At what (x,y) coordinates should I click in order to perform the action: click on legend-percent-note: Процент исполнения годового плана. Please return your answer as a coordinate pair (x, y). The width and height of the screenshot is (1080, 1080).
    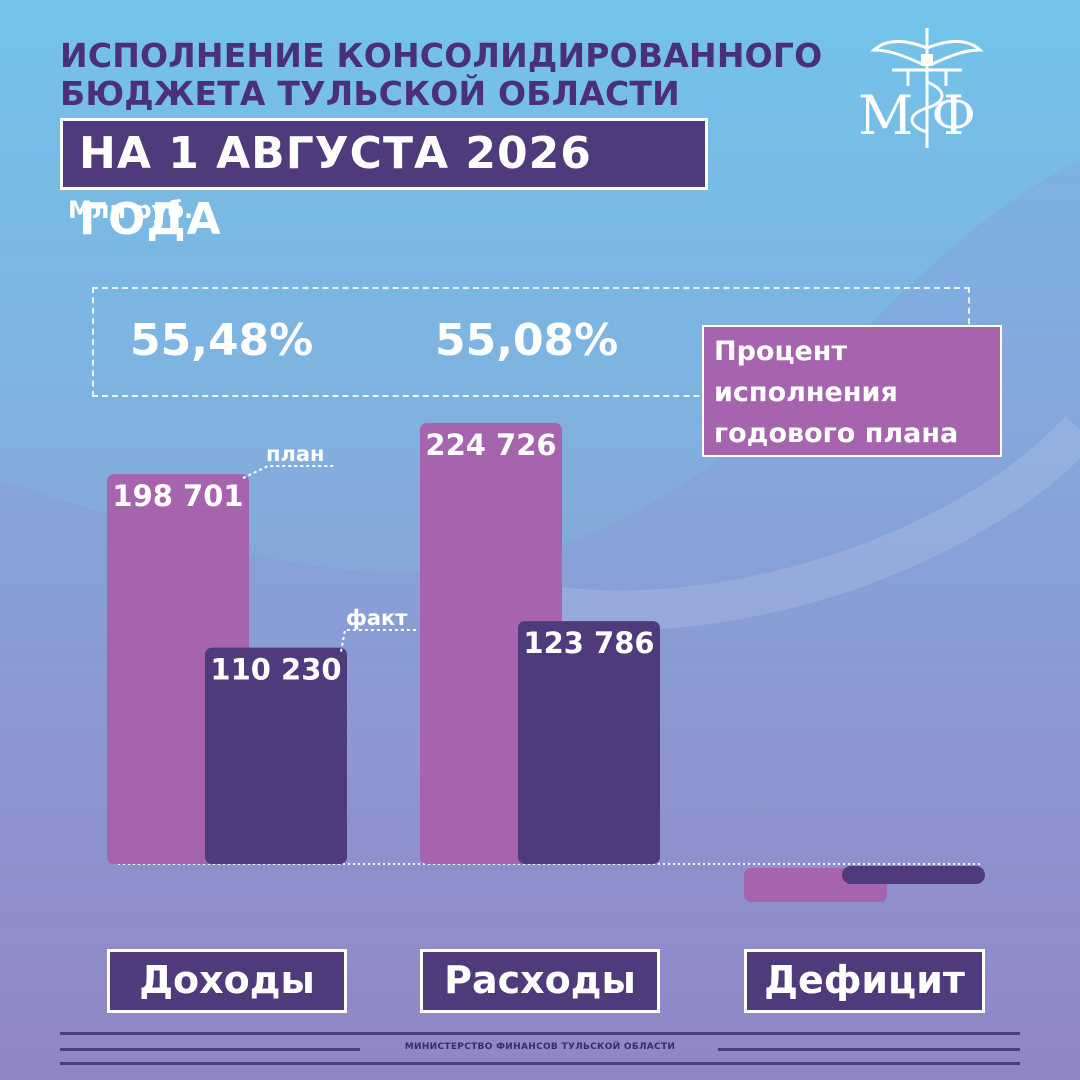
    Looking at the image, I should click on (852, 391).